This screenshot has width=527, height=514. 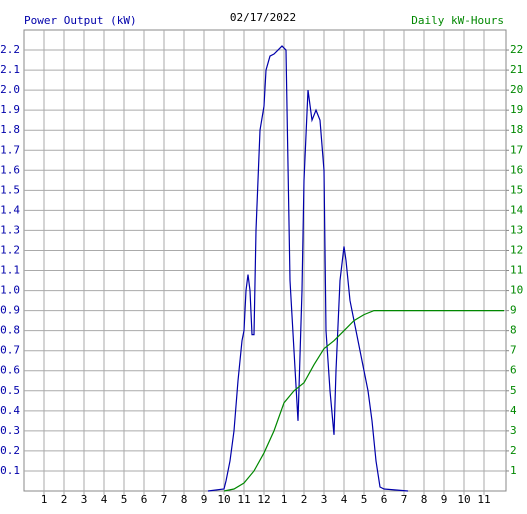 What do you see at coordinates (513, 390) in the screenshot?
I see `y2-tick-label: 5` at bounding box center [513, 390].